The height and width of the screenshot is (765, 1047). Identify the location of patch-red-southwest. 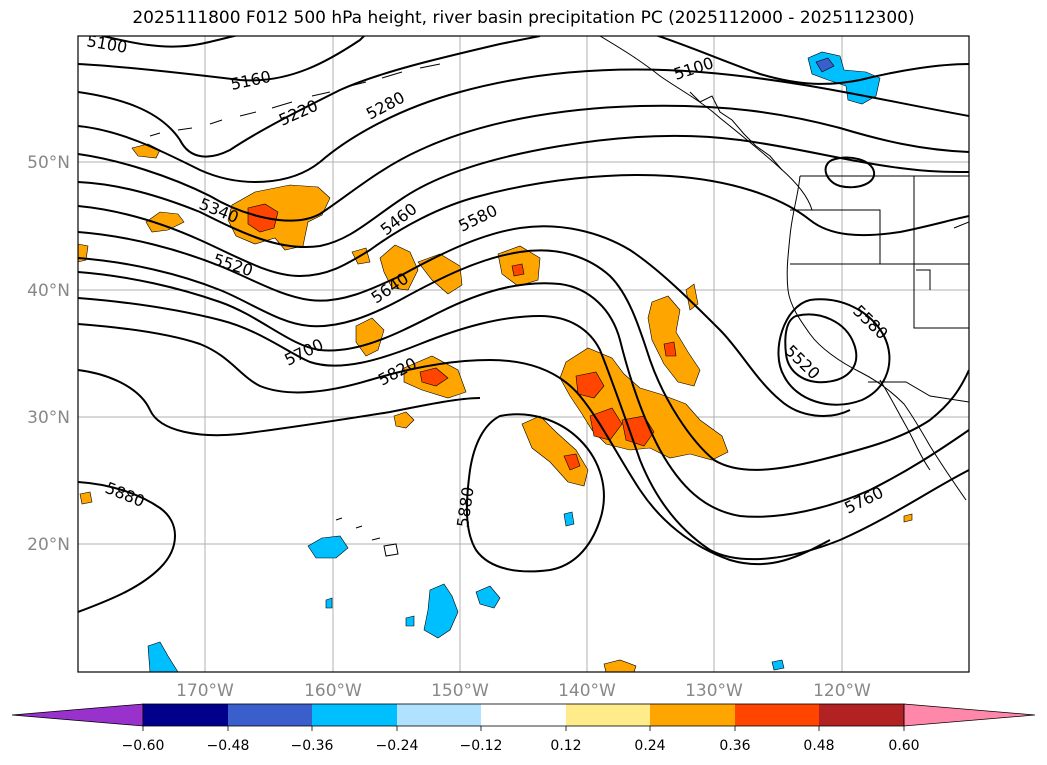
(572, 462).